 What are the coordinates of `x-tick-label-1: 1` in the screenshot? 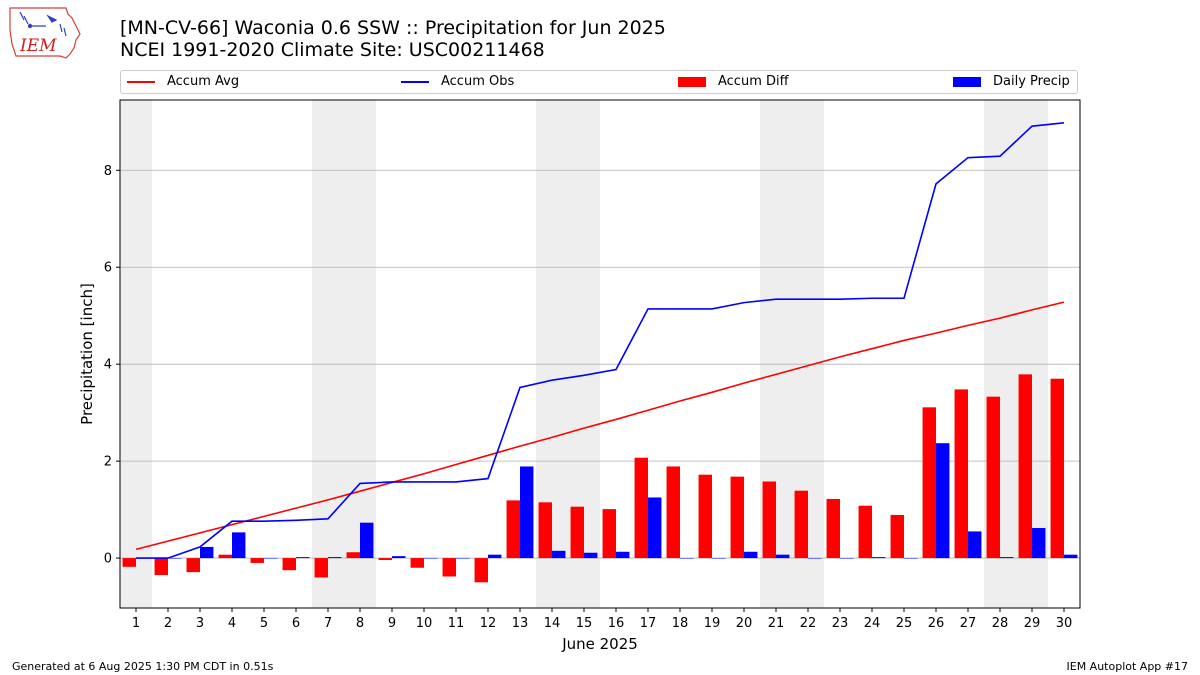 It's located at (136, 623).